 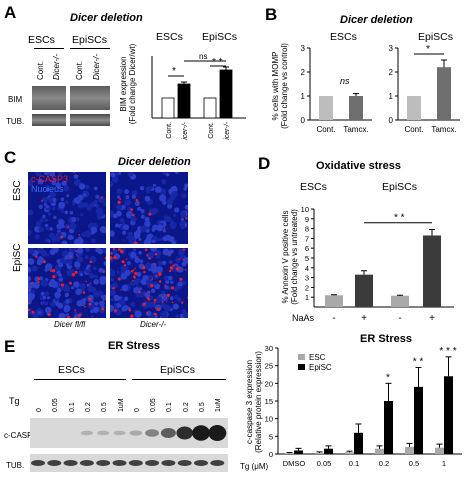 I want to click on panel-e-x-tick: 0.1, so click(x=354, y=463).